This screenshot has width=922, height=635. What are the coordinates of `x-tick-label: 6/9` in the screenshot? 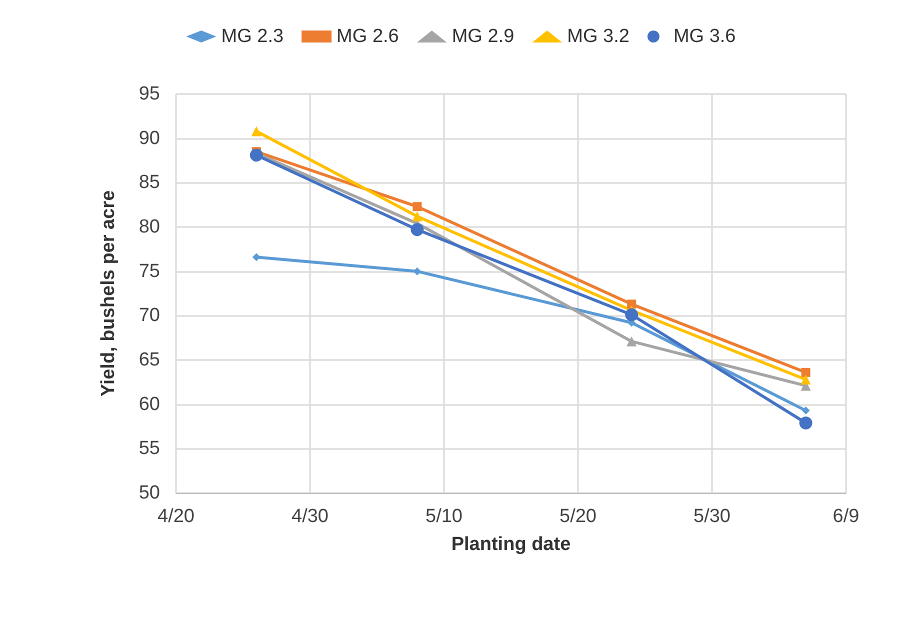 It's located at (846, 516).